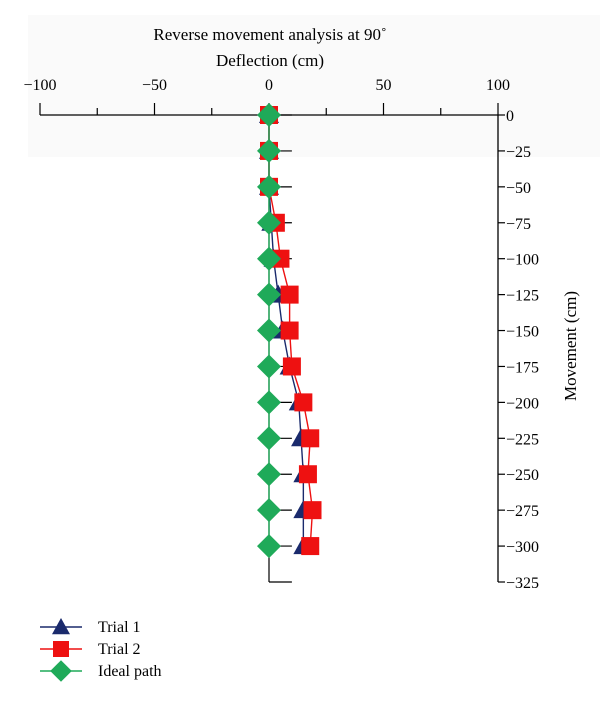 This screenshot has width=600, height=706. I want to click on y-tick-label: −325, so click(522, 583).